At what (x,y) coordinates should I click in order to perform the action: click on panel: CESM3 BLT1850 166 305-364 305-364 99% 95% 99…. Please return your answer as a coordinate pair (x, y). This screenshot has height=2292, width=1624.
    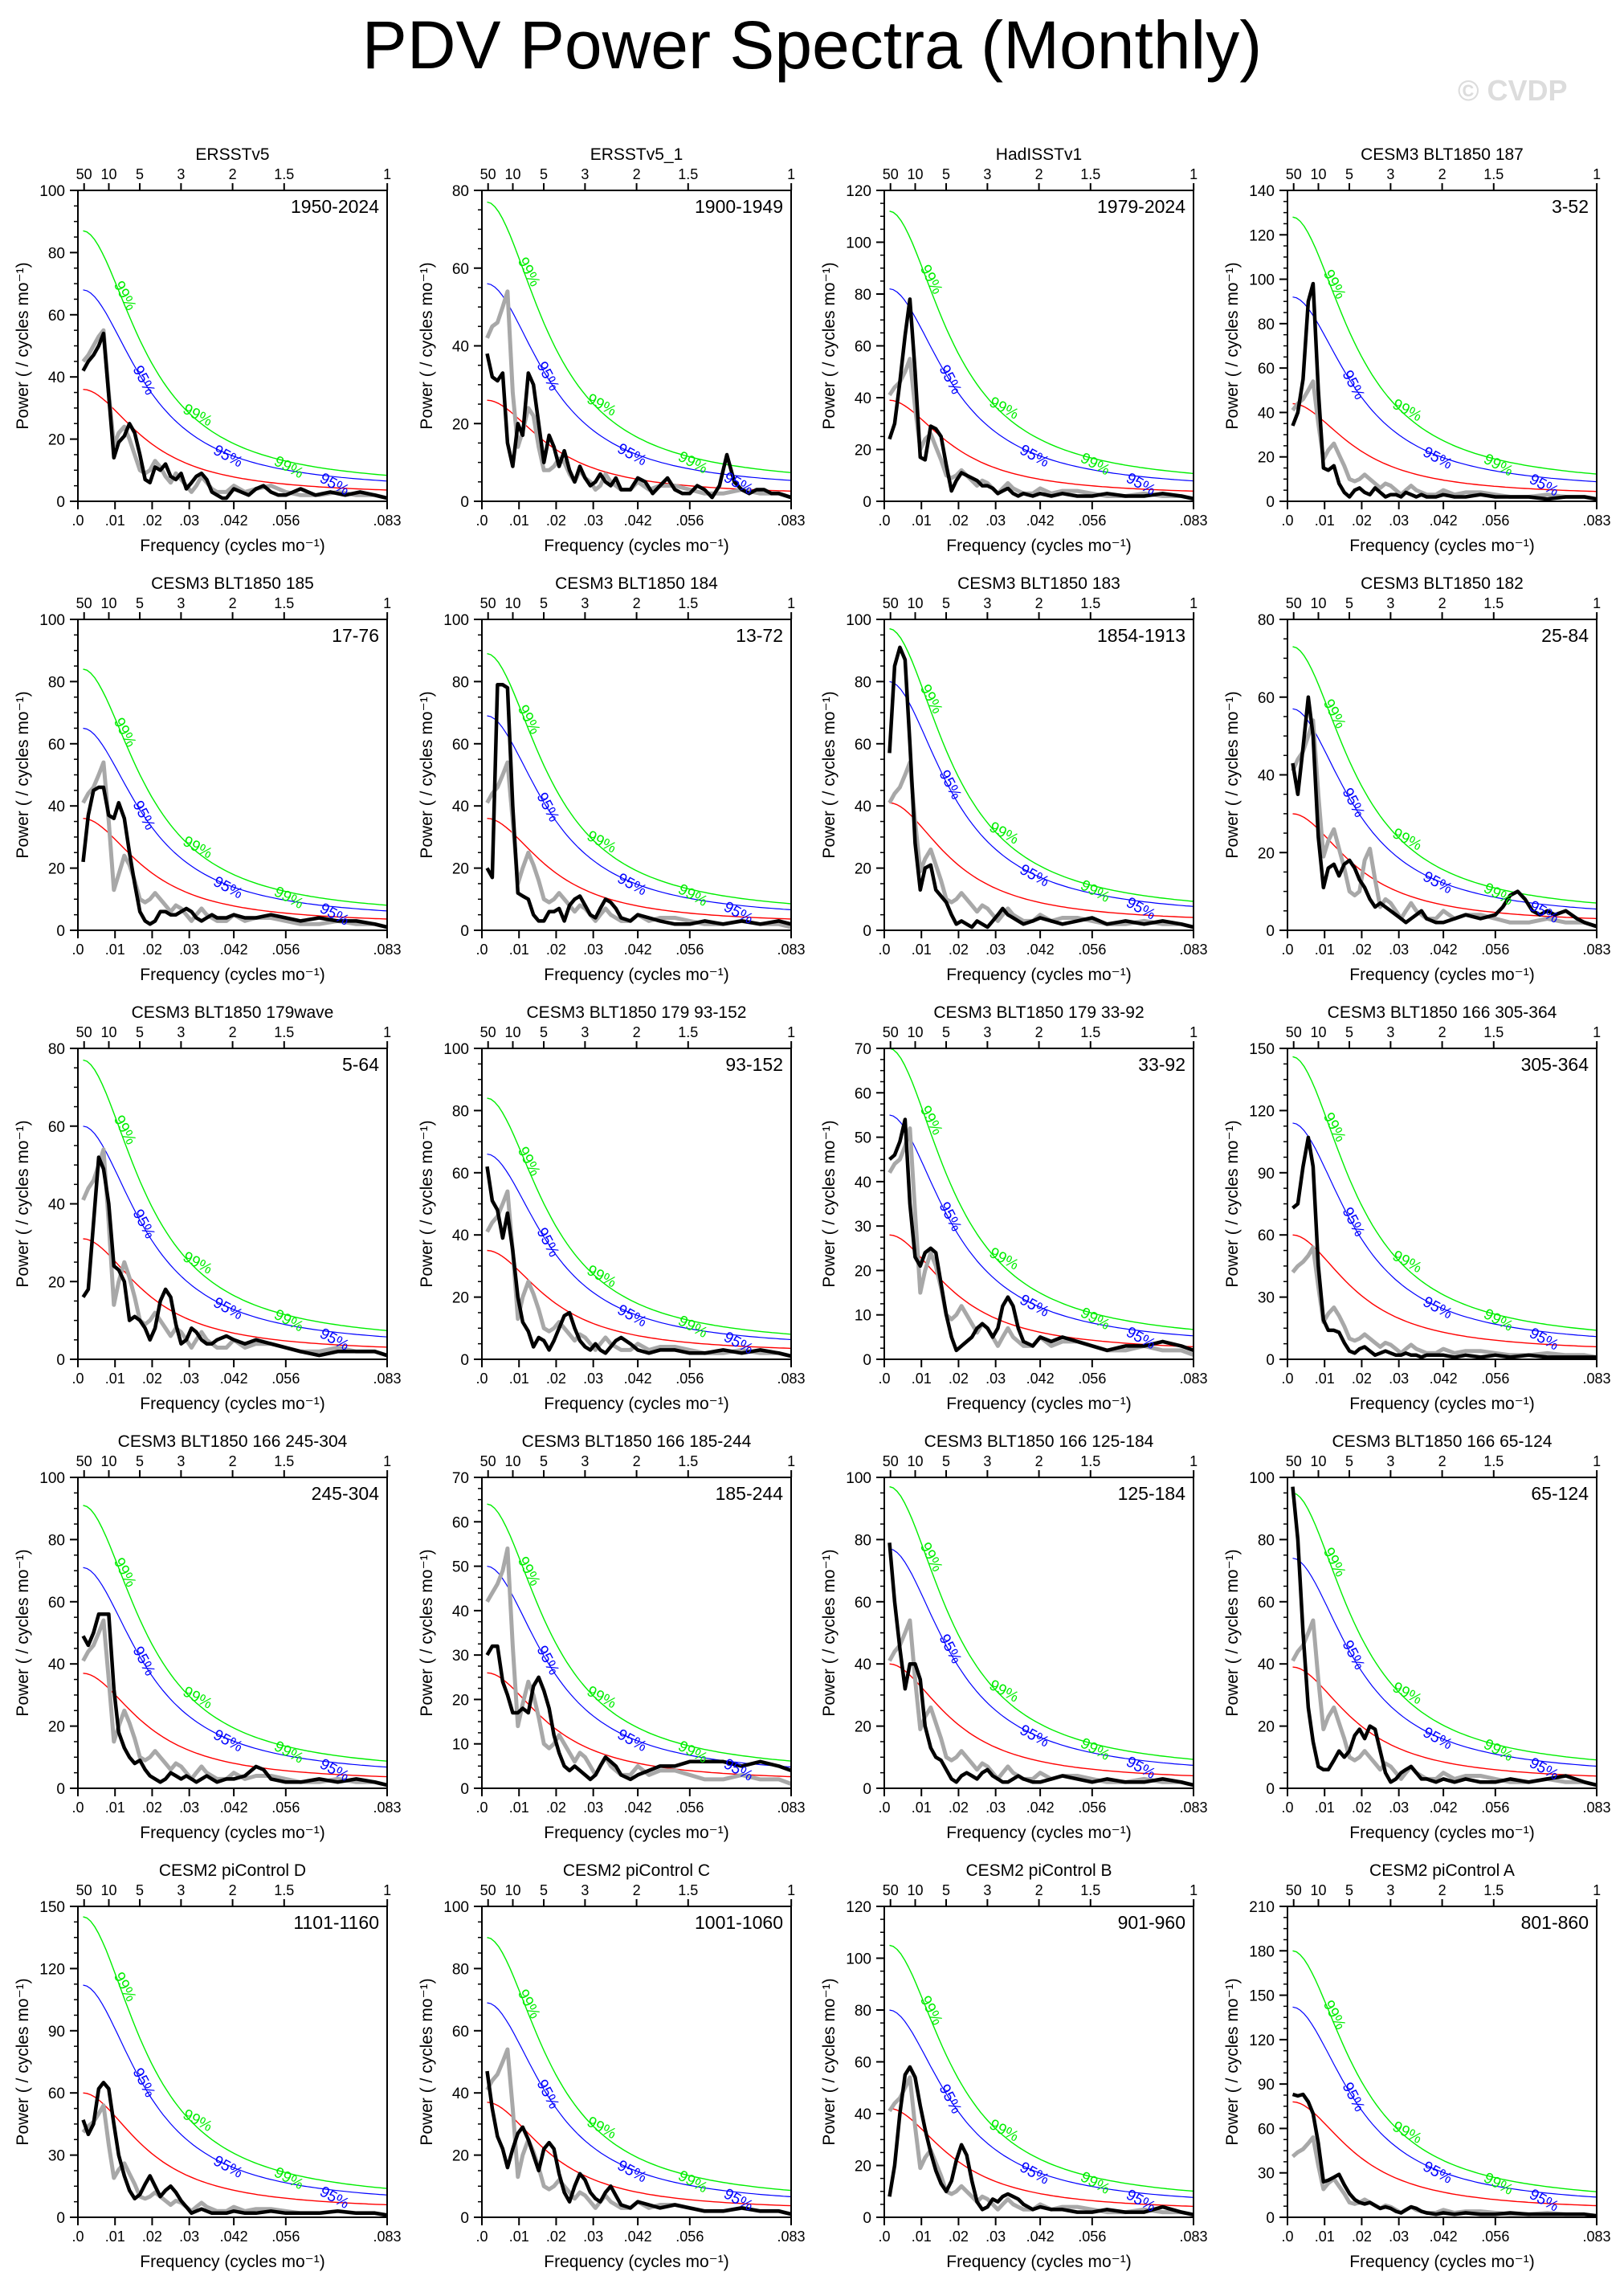
    Looking at the image, I should click on (1417, 1208).